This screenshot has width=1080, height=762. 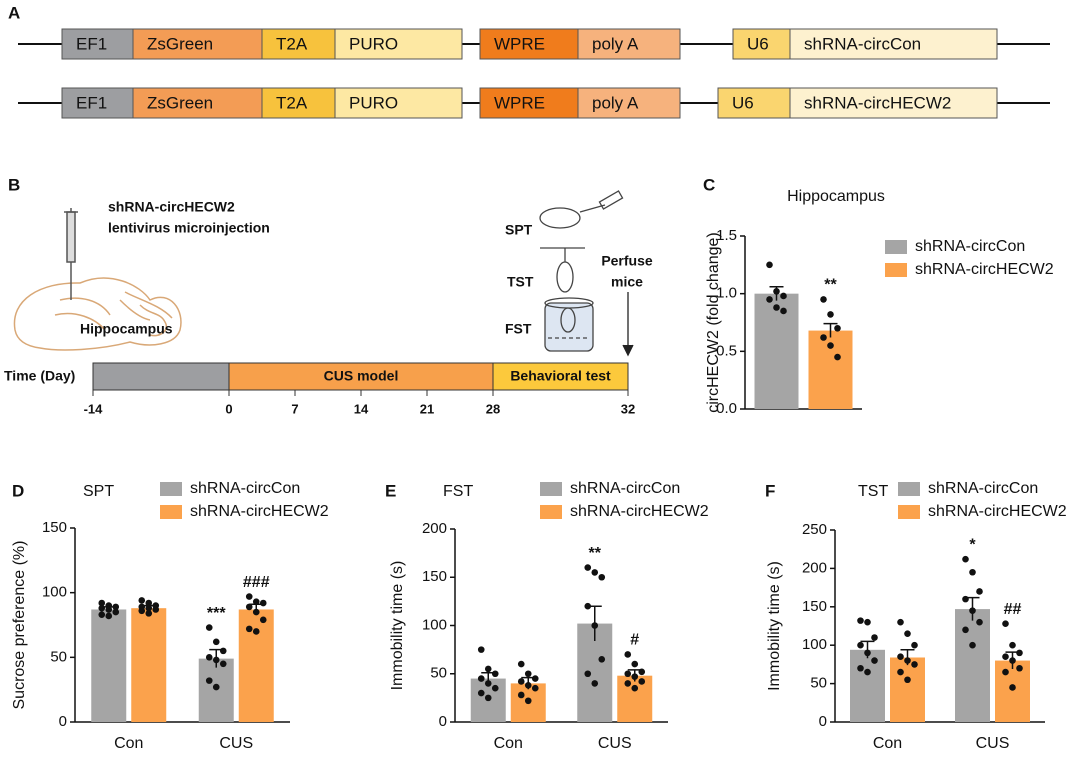 What do you see at coordinates (216, 613) in the screenshot?
I see `significance-label: ***` at bounding box center [216, 613].